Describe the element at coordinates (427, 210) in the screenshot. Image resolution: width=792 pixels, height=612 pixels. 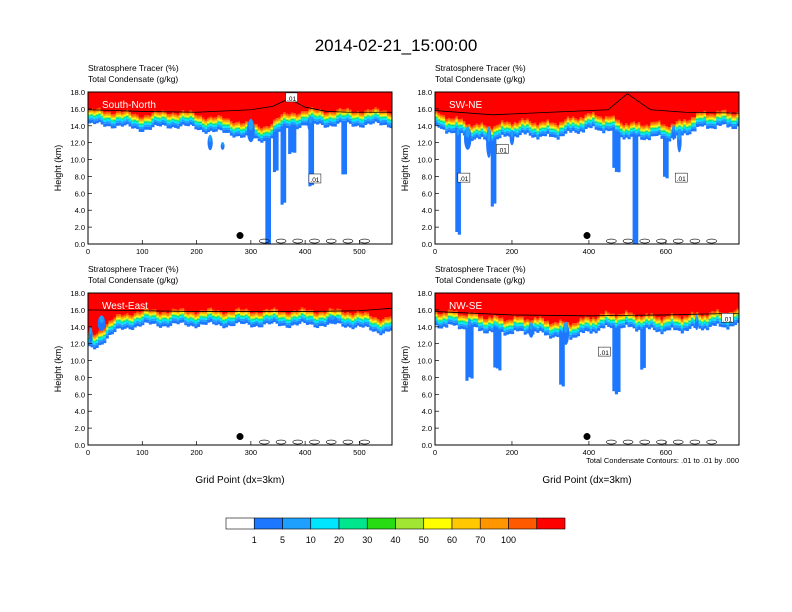
I see `y-tick-label: 4.0` at that location.